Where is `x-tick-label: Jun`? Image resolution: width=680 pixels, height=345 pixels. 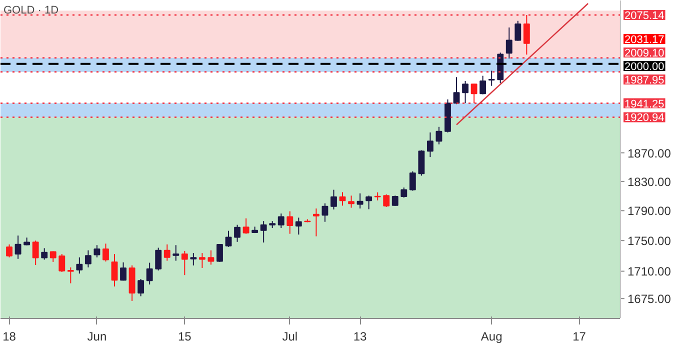 x-tick-label: Jun is located at coordinates (97, 337).